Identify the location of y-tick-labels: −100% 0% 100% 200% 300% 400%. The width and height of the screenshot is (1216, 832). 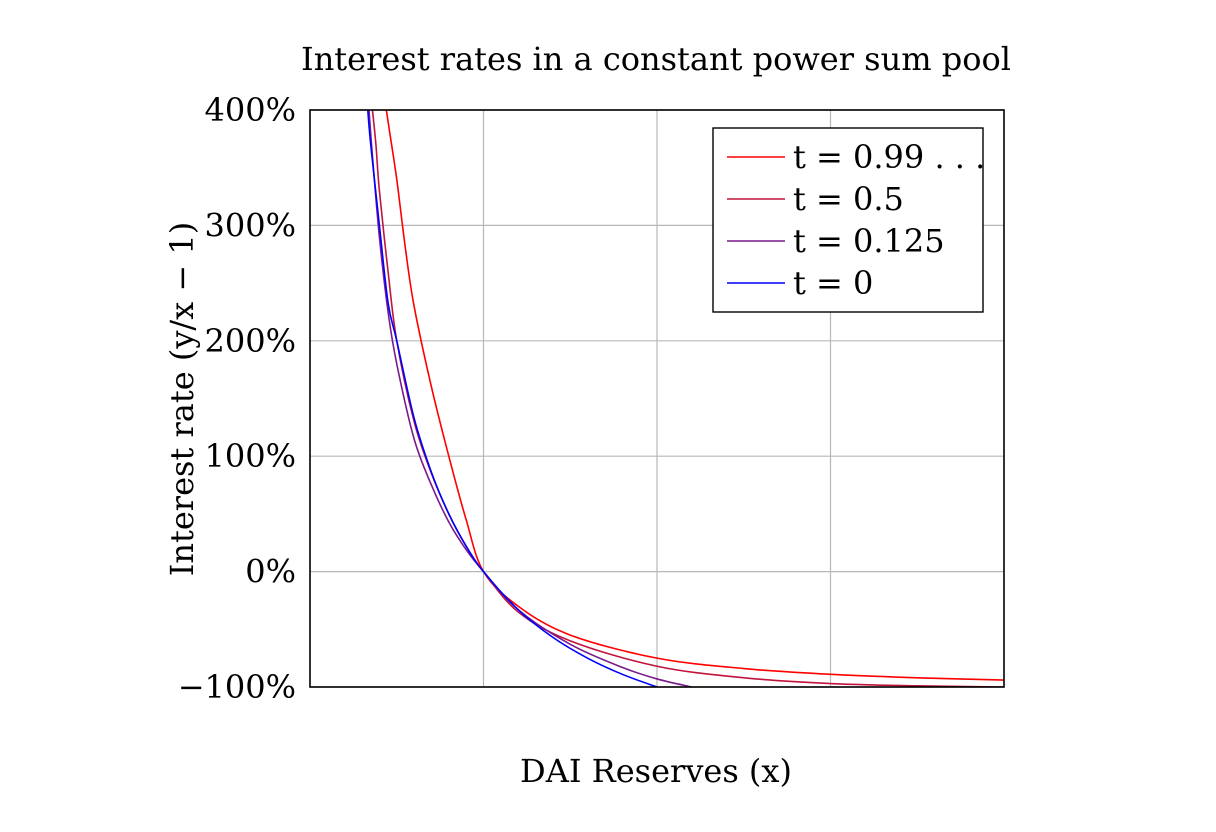
(237, 398).